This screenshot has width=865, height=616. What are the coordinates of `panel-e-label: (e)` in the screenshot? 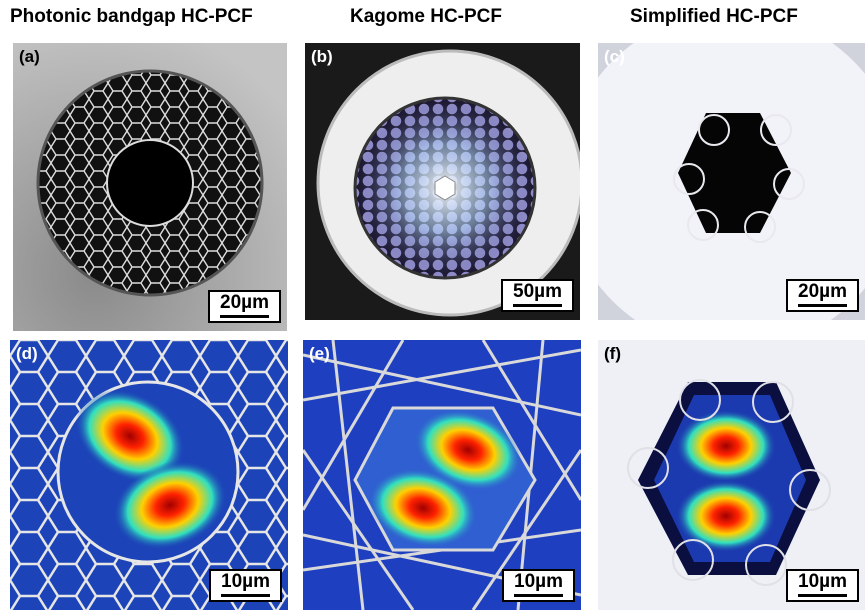 It's located at (319, 353).